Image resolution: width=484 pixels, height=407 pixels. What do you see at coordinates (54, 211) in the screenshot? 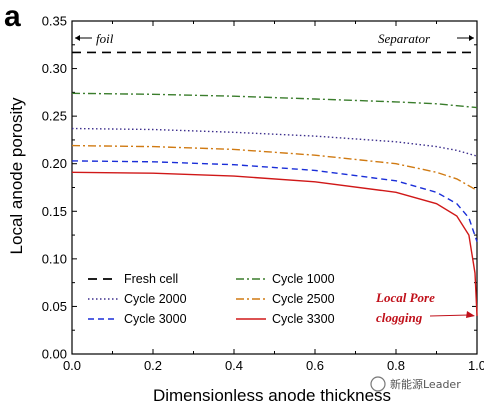
I see `y-tick-label-3: 0.15` at bounding box center [54, 211].